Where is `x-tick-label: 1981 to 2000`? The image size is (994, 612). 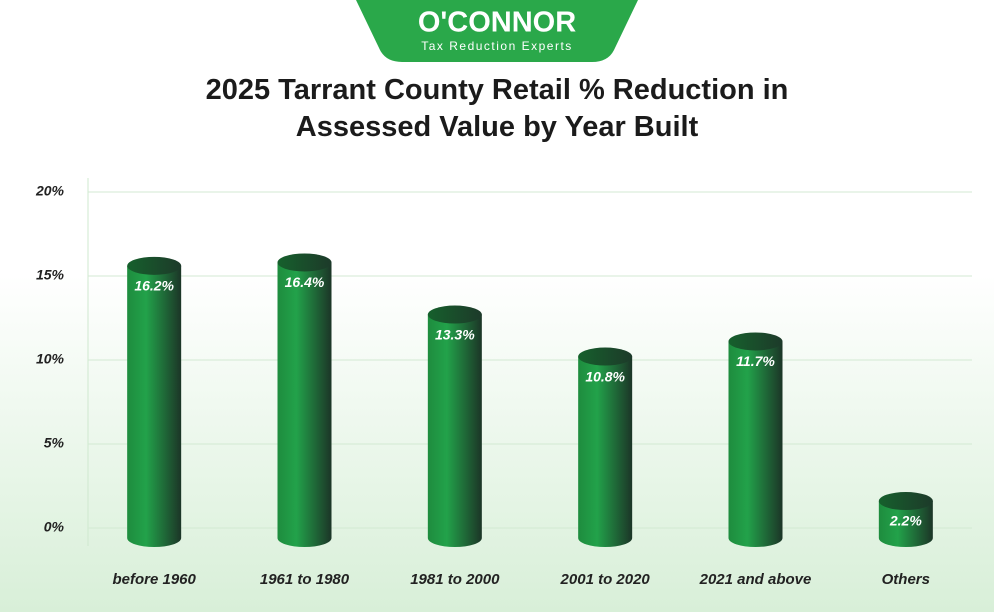
x-tick-label: 1981 to 2000 is located at coordinates (455, 579).